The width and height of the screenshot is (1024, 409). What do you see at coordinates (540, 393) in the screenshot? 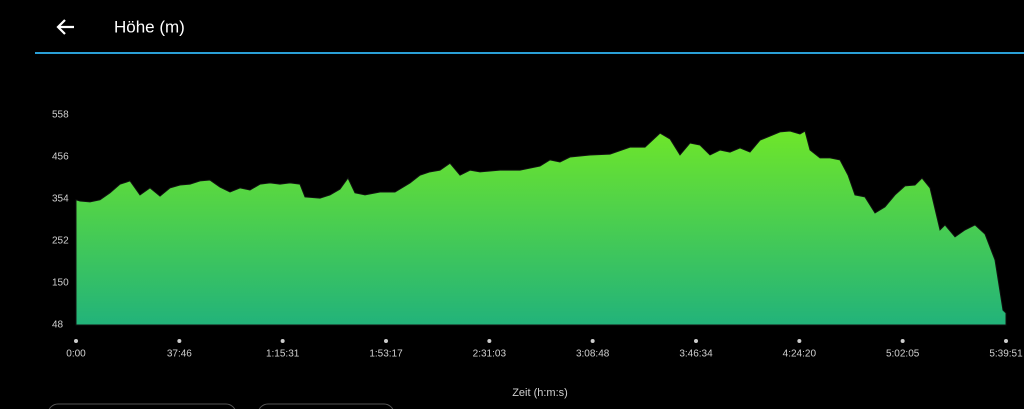
I see `x-axis-label: Zeit (h:m:s)` at bounding box center [540, 393].